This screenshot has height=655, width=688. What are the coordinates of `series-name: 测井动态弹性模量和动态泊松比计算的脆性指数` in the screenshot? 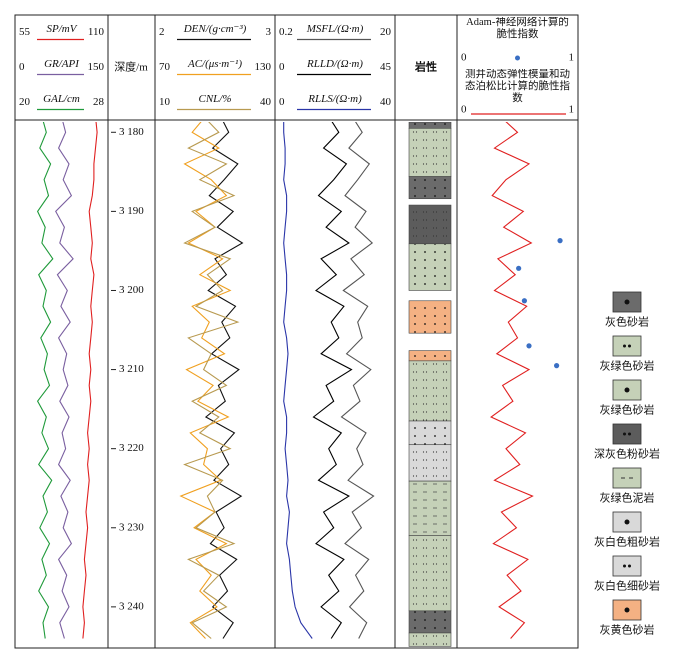 It's located at (517, 86).